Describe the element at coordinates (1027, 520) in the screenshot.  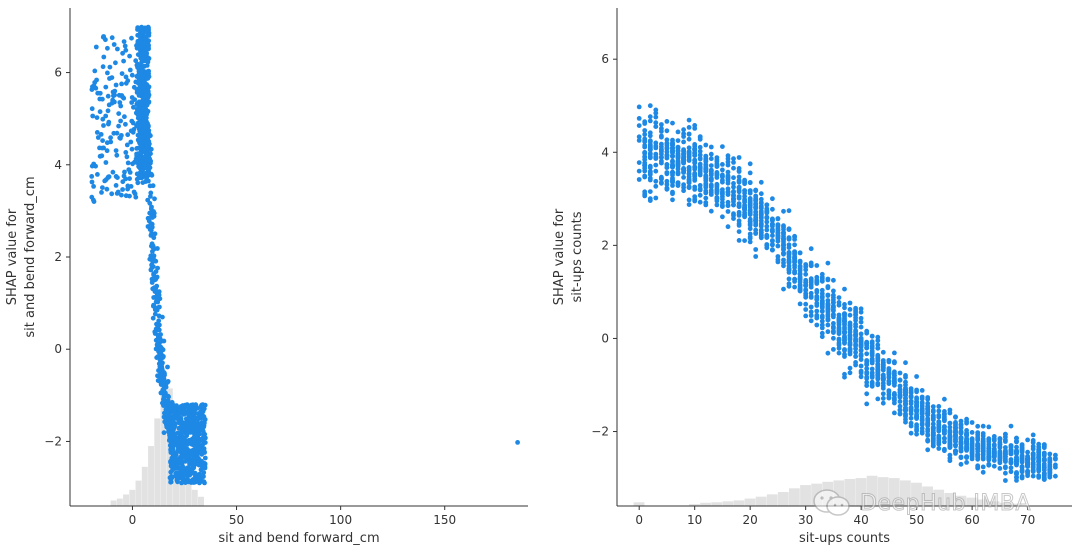
I see `x-tick-label: 70` at that location.